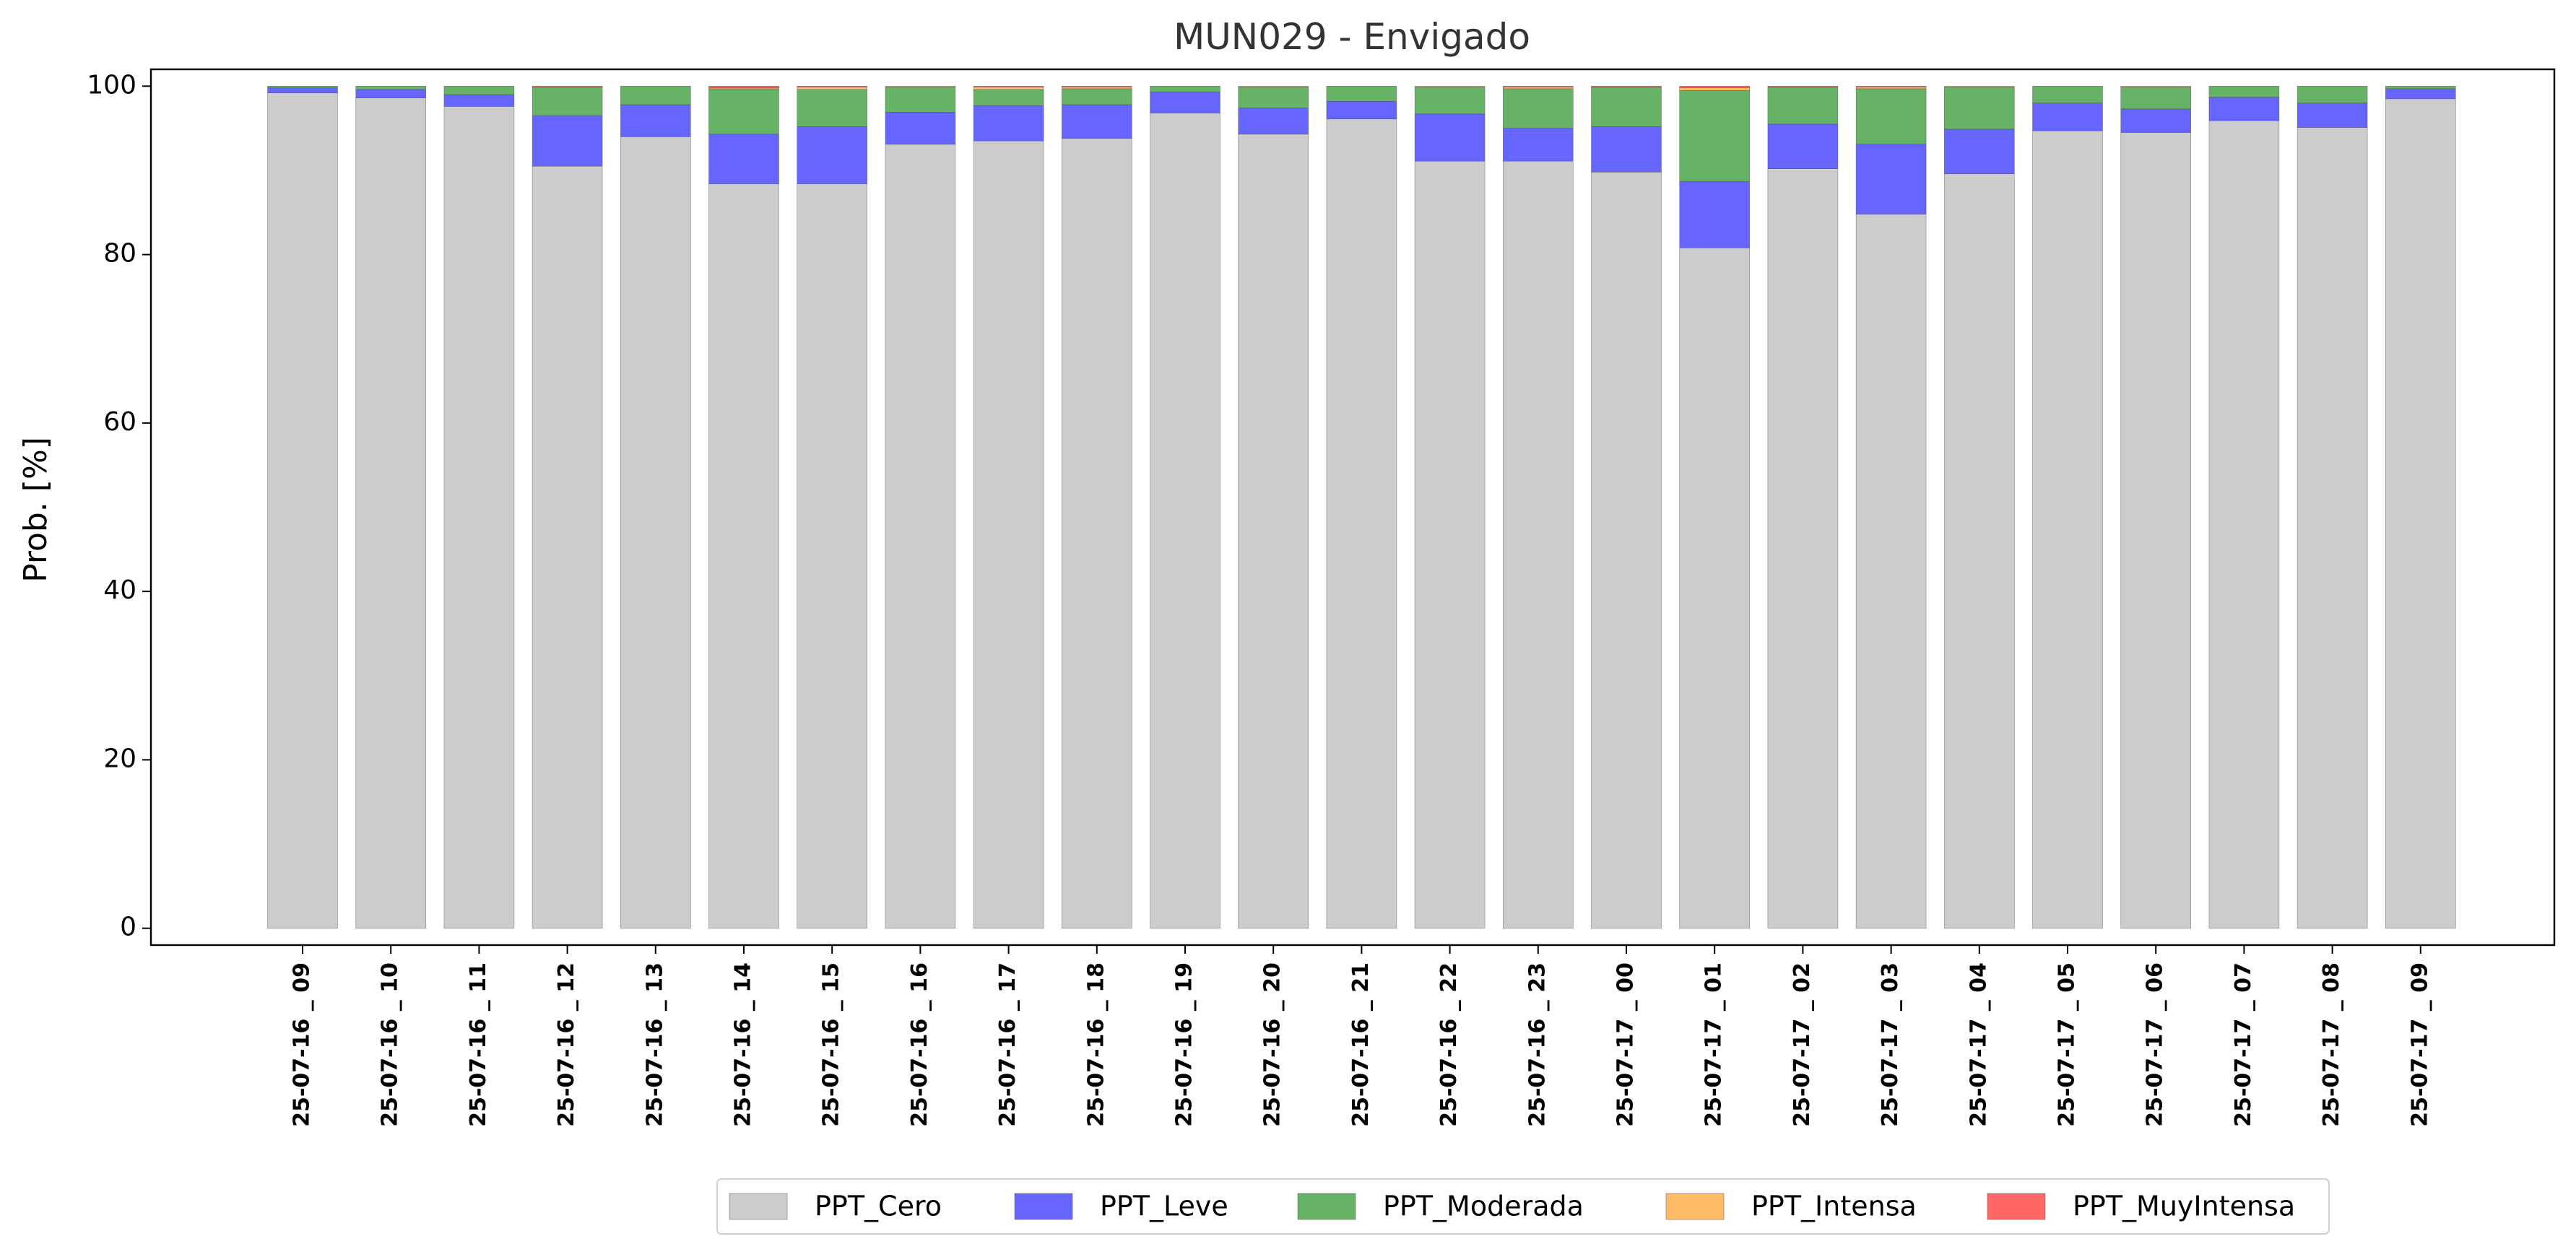 This screenshot has height=1257, width=2576. I want to click on y-tick-label: 20, so click(119, 759).